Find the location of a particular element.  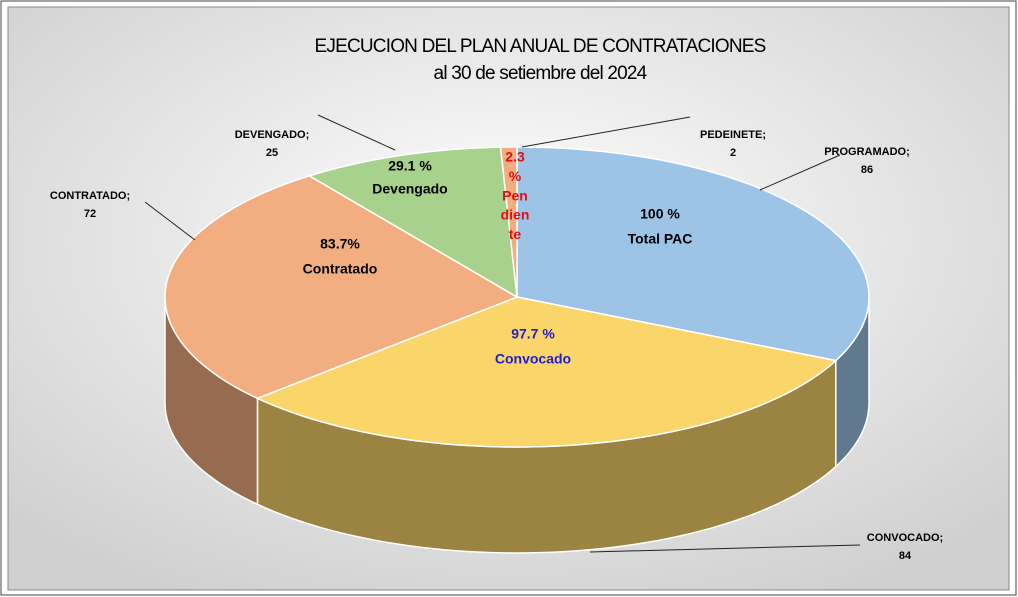

chart-subtitle: al 30 de setiembre del 2024 is located at coordinates (541, 73).